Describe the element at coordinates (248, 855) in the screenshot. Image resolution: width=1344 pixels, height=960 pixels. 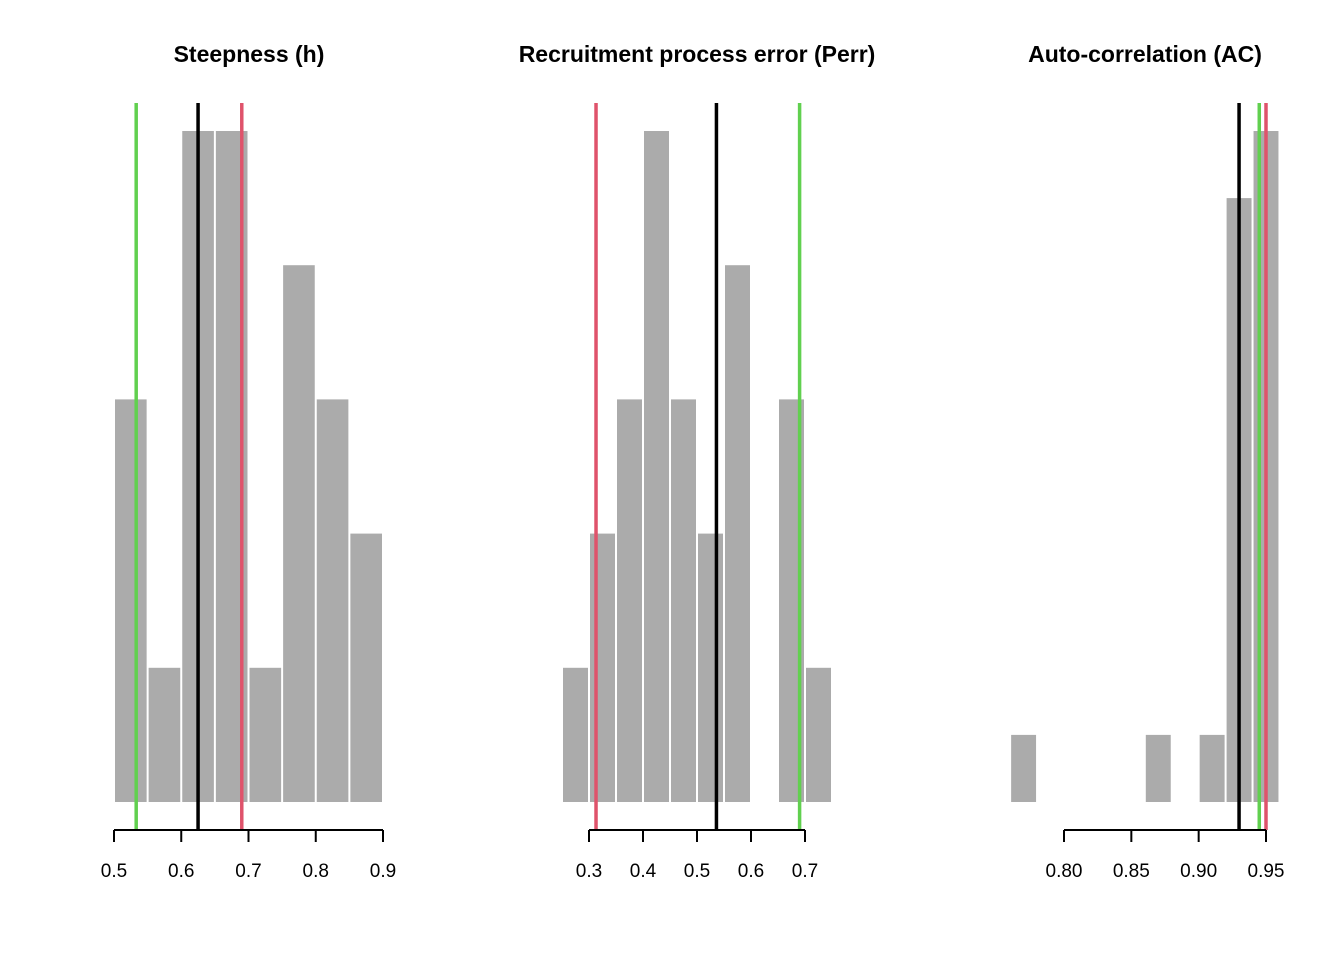
I see `x-axis: 0.5 0.6 0.7 0.8 0.9` at that location.